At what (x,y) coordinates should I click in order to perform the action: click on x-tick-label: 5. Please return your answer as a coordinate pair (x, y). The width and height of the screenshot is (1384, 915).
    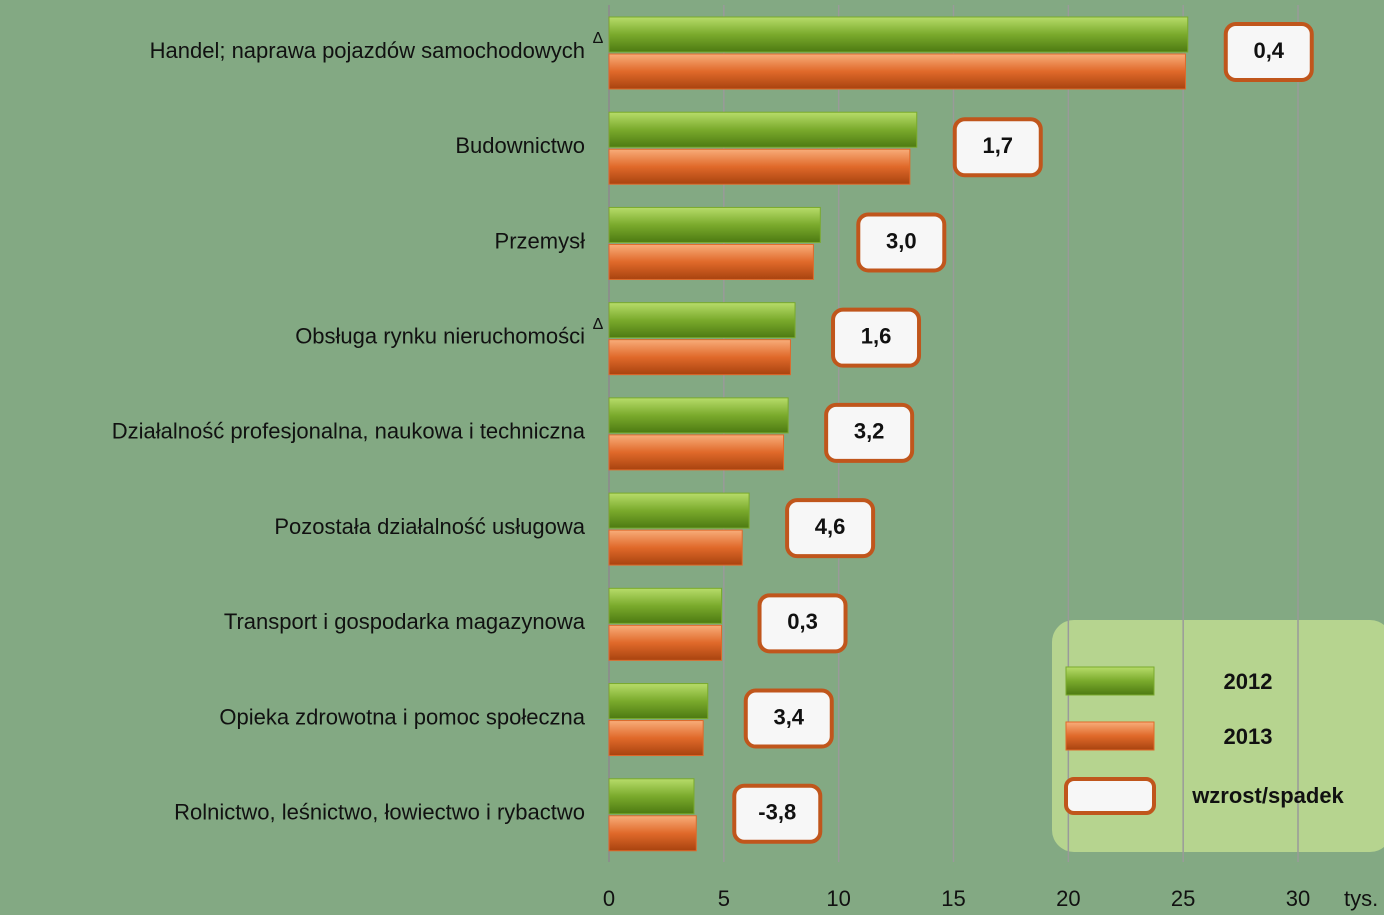
    Looking at the image, I should click on (724, 898).